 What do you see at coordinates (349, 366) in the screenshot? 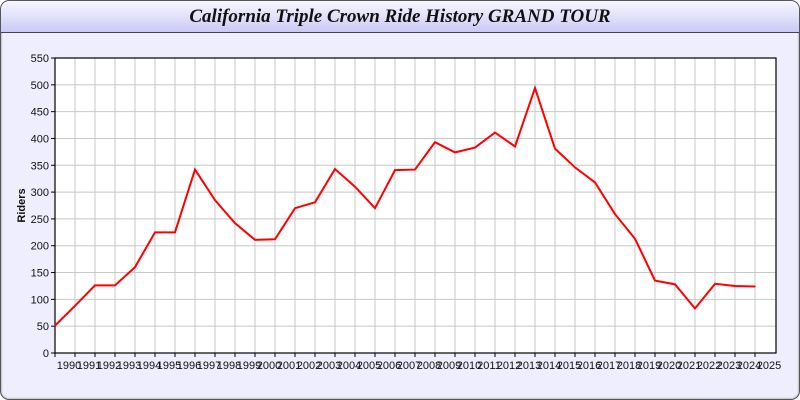
I see `x-tick-label: 2004` at bounding box center [349, 366].